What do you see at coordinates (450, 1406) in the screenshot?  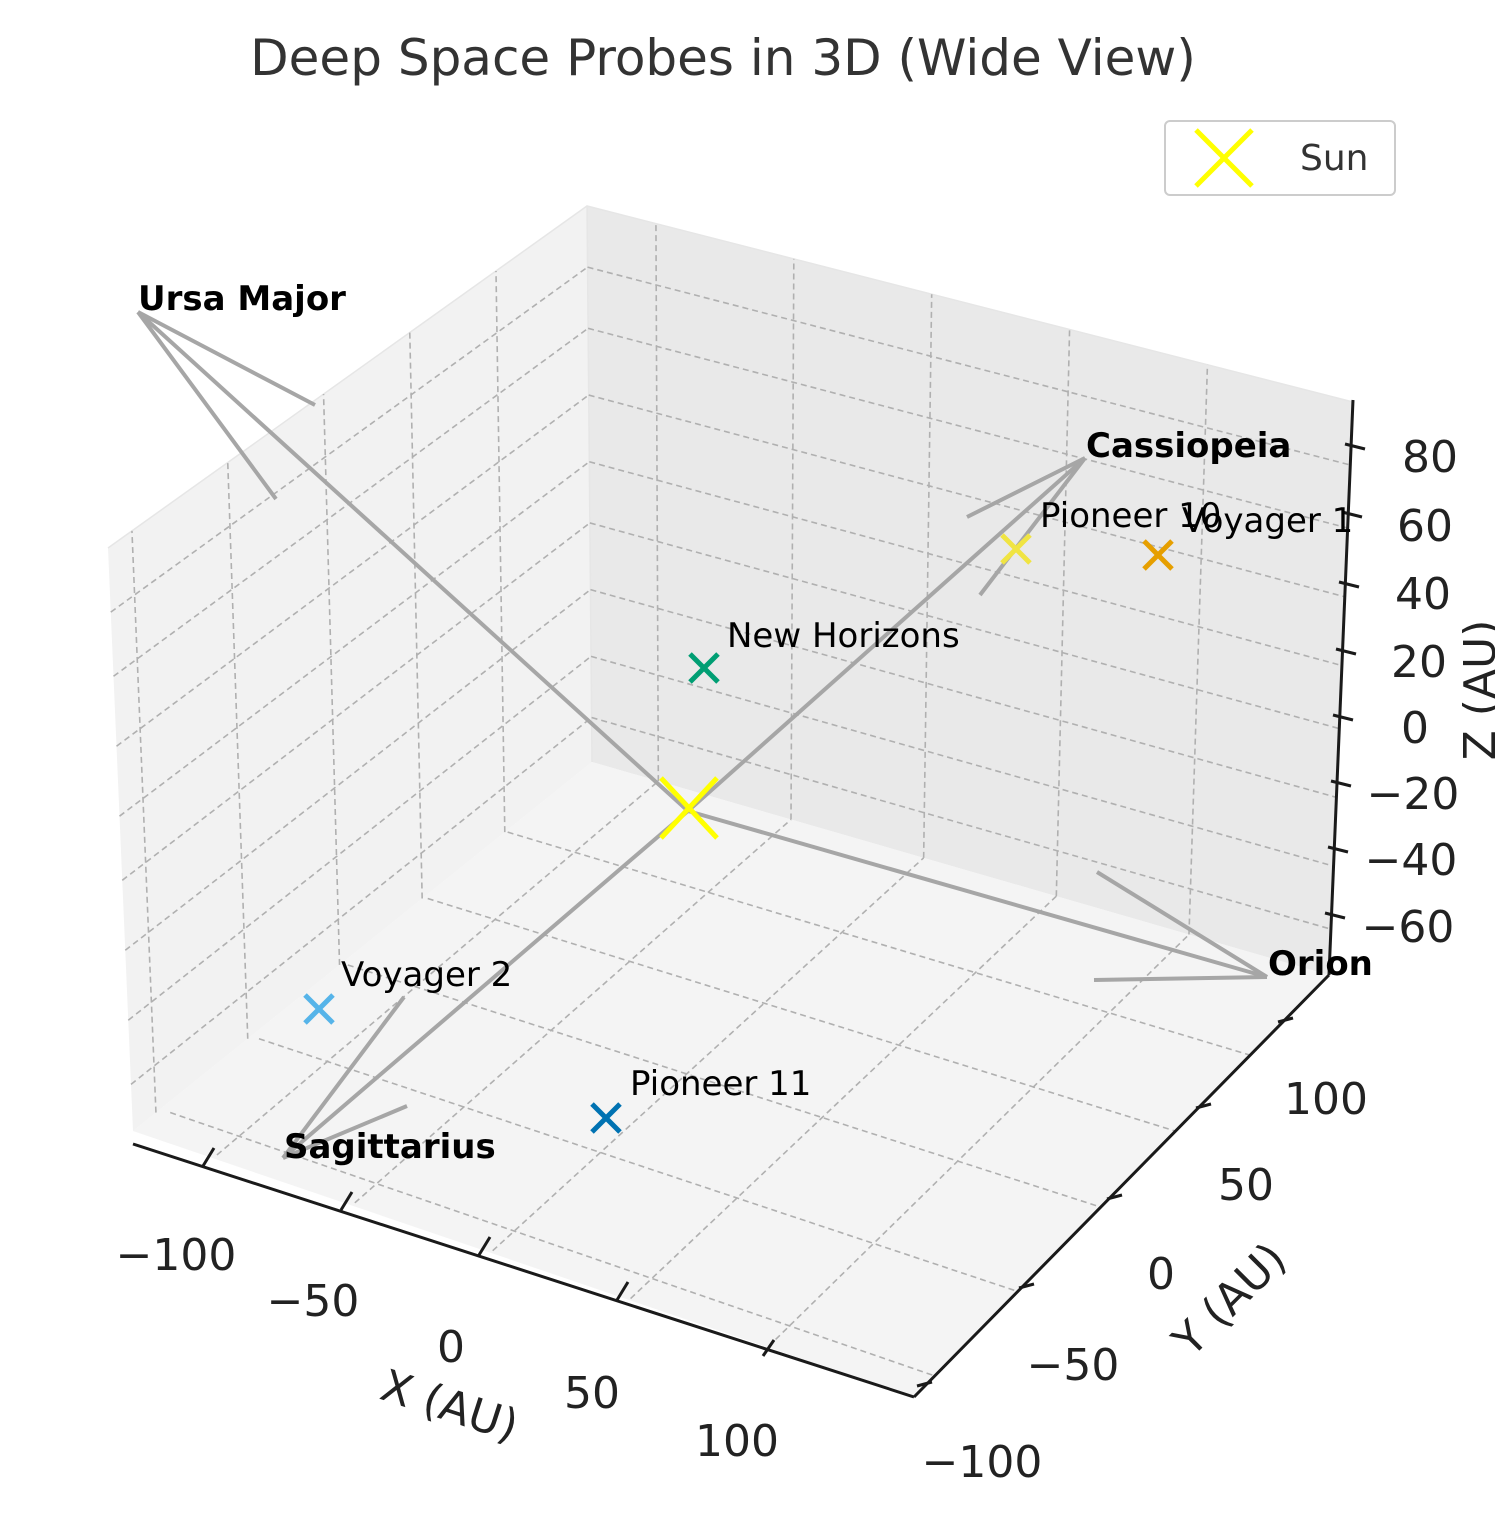 I see `x-axis-title: X (AU)` at bounding box center [450, 1406].